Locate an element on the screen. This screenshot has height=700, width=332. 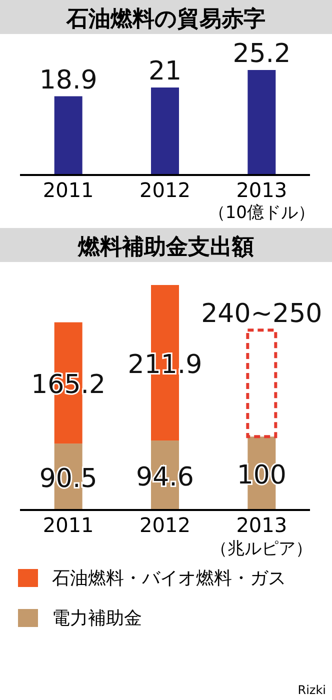
data-label: 25.2 is located at coordinates (261, 54).